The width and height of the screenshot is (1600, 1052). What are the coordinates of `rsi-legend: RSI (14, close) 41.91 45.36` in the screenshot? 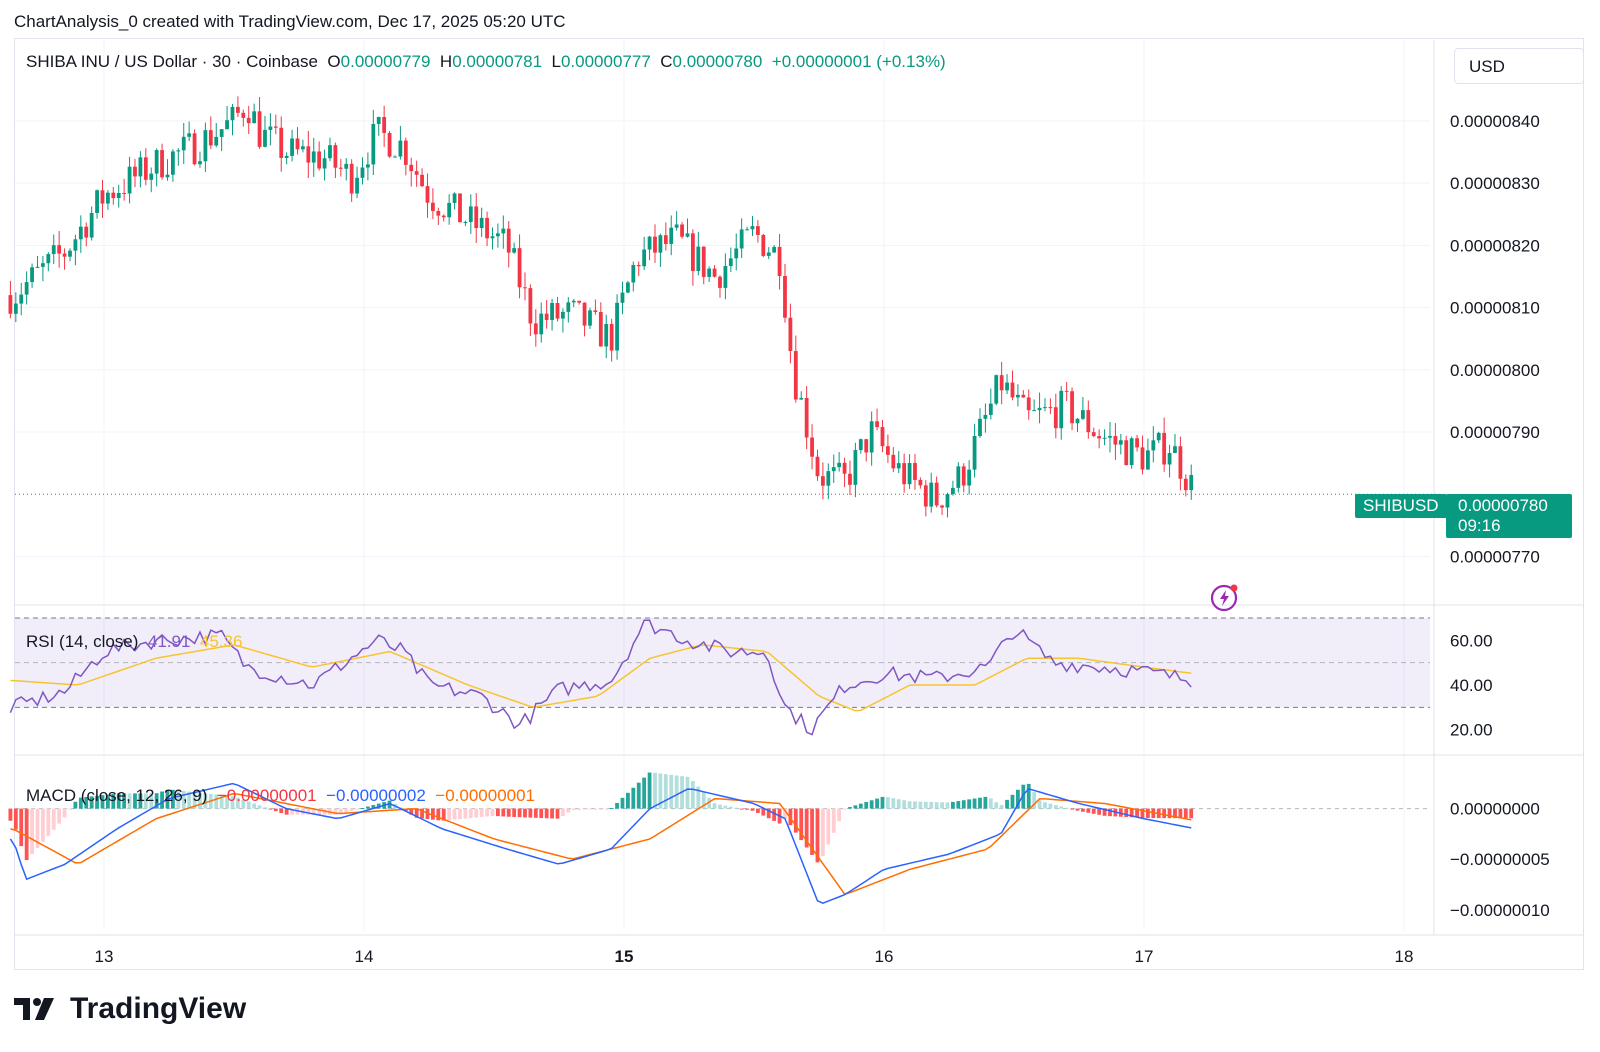 It's located at (134, 642).